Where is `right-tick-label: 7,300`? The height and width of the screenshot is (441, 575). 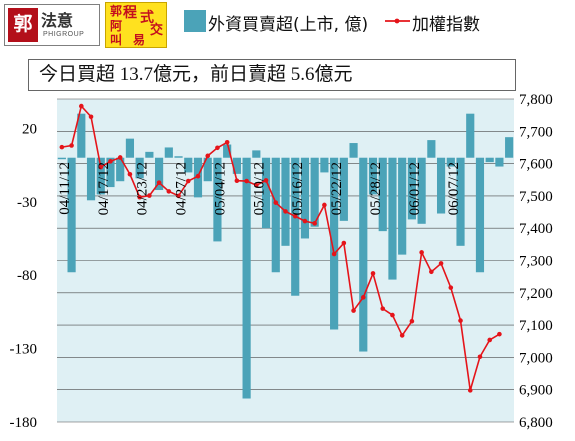 right-tick-label: 7,300 is located at coordinates (536, 262).